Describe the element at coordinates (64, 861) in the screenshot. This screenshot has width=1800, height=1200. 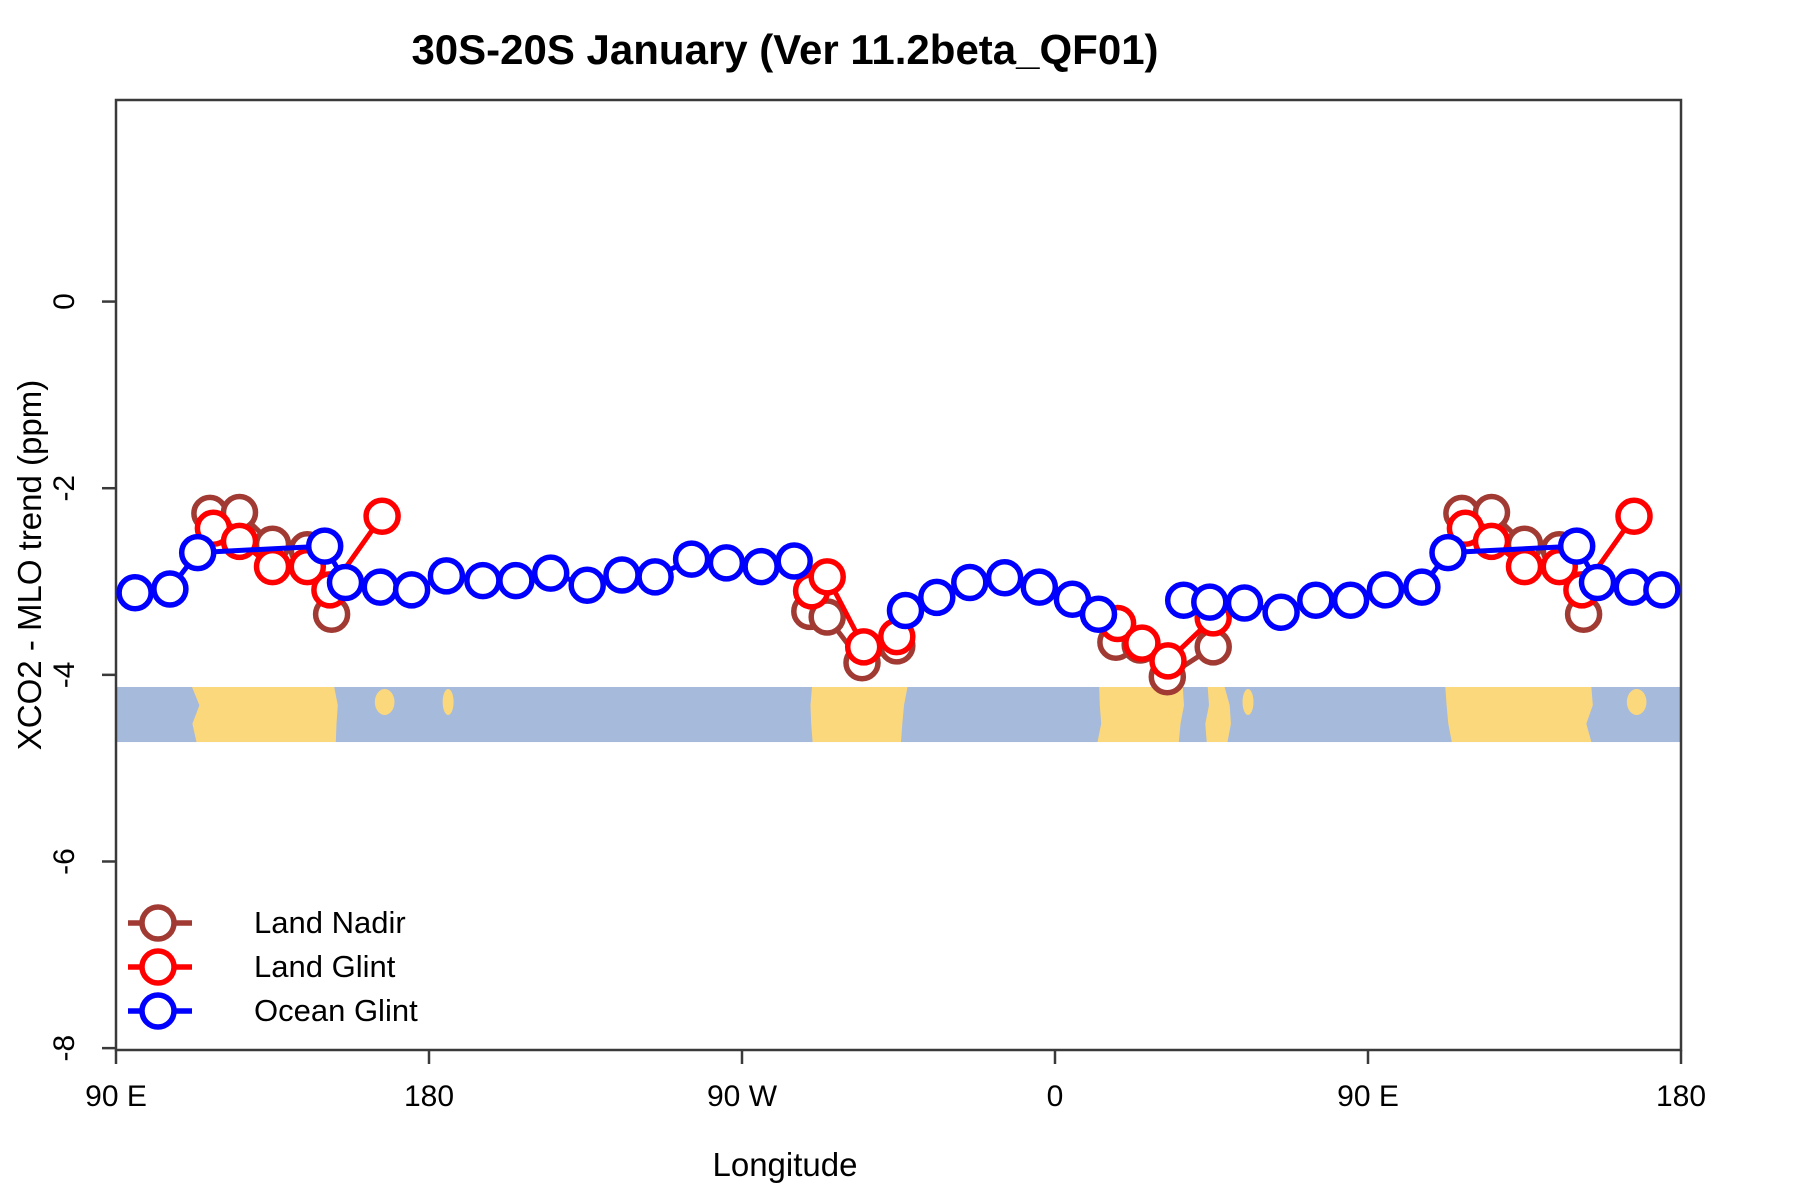
I see `y-tick-label: -6` at that location.